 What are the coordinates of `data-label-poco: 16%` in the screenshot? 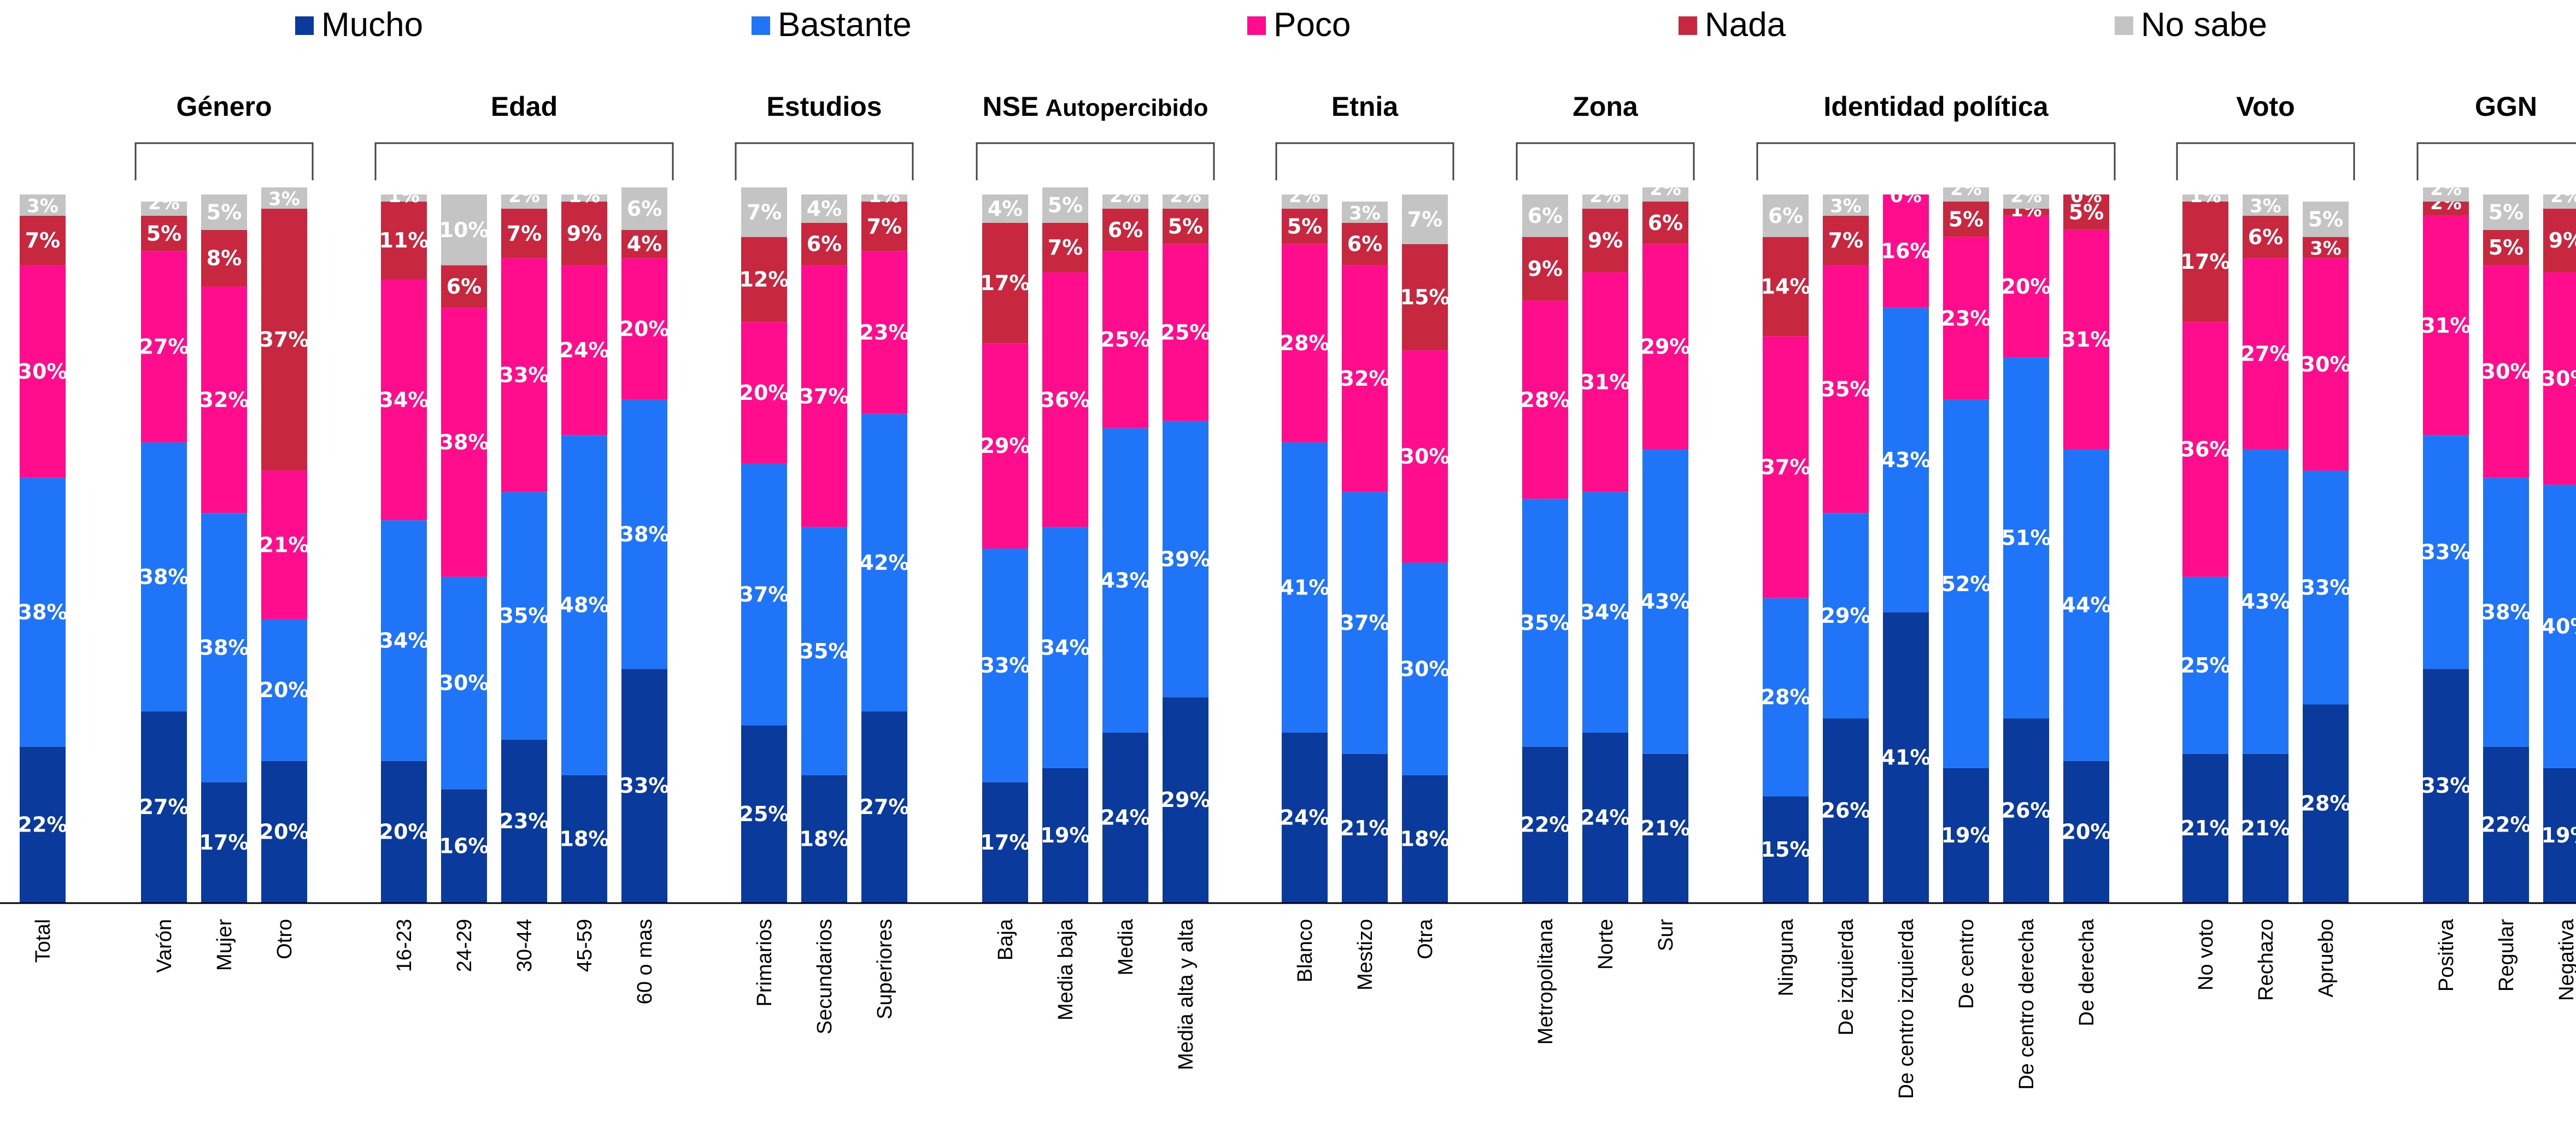 It's located at (1906, 251).